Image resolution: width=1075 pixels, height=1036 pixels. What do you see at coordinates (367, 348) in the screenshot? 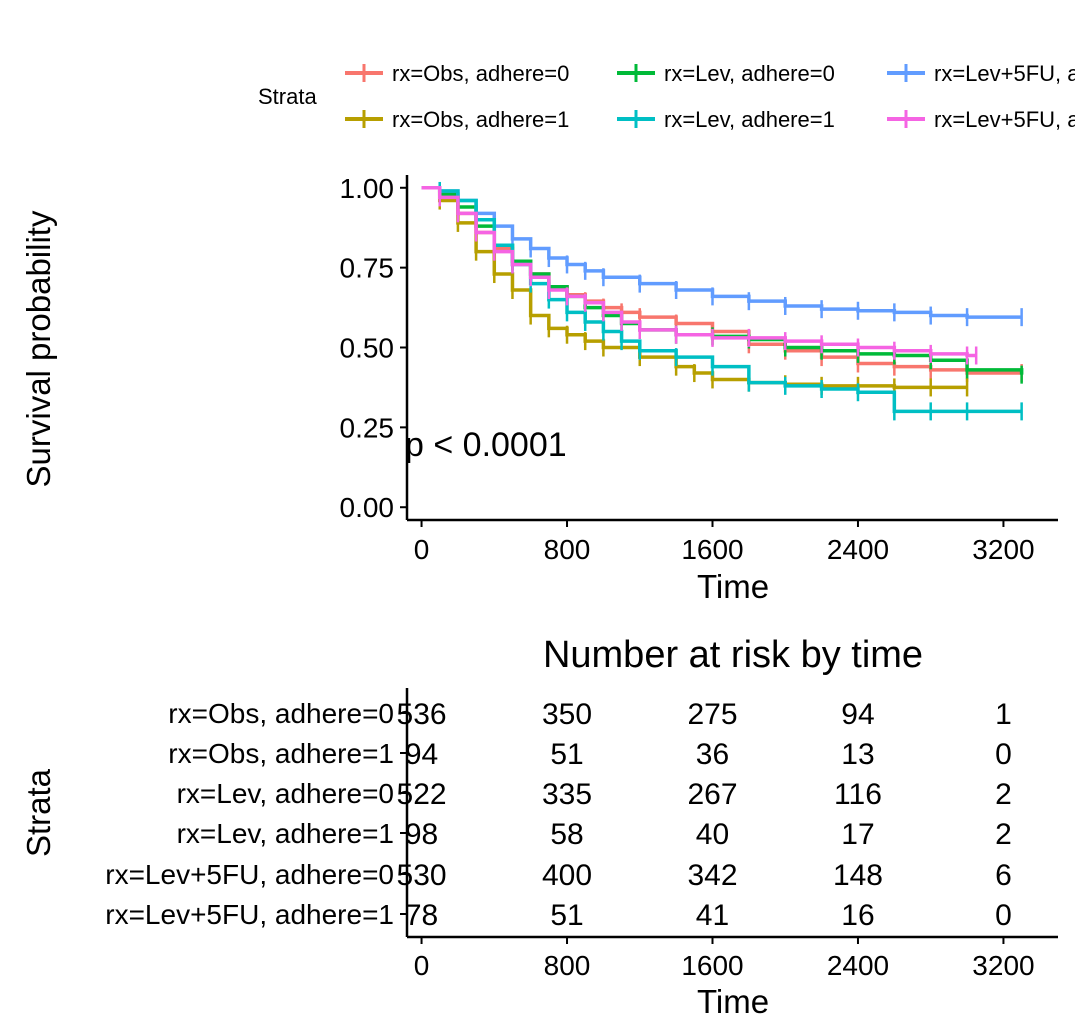
I see `y-tick-label: 0.50` at bounding box center [367, 348].